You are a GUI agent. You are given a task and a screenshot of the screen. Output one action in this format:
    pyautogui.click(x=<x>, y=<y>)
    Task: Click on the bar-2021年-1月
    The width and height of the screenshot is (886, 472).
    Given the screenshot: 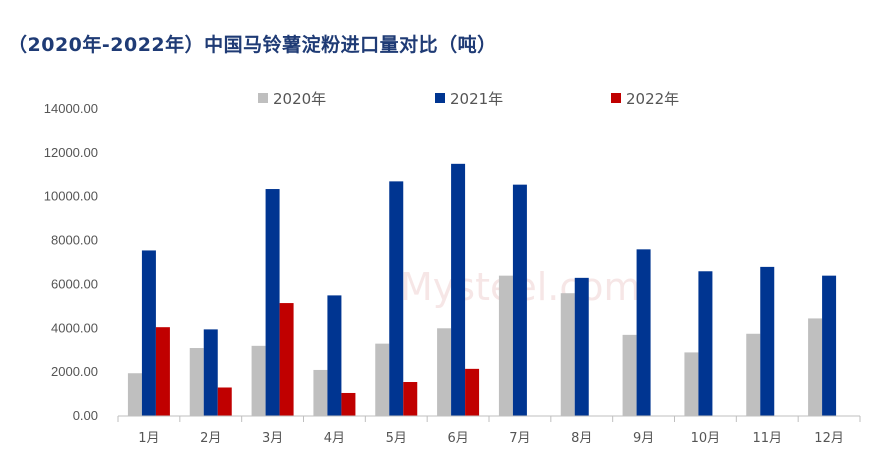 What is the action you would take?
    pyautogui.click(x=148, y=333)
    